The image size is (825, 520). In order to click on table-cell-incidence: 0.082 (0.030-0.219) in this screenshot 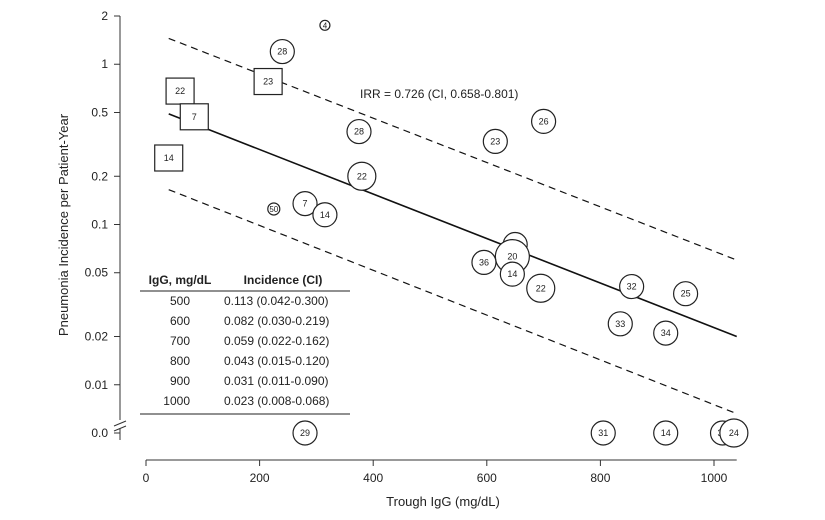, I will do `click(276, 321)`.